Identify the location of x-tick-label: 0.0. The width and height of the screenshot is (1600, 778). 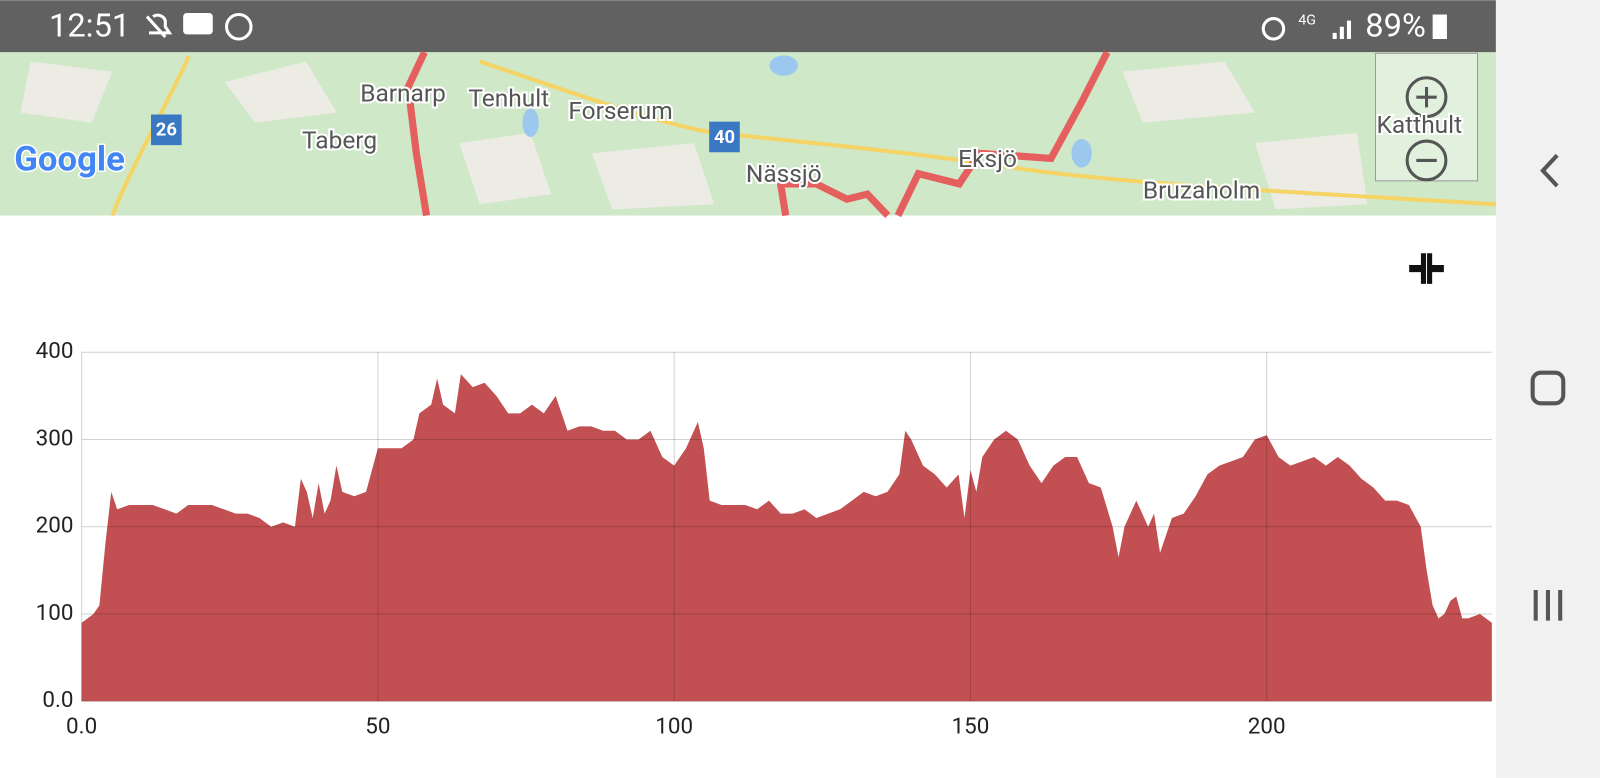
(81, 727).